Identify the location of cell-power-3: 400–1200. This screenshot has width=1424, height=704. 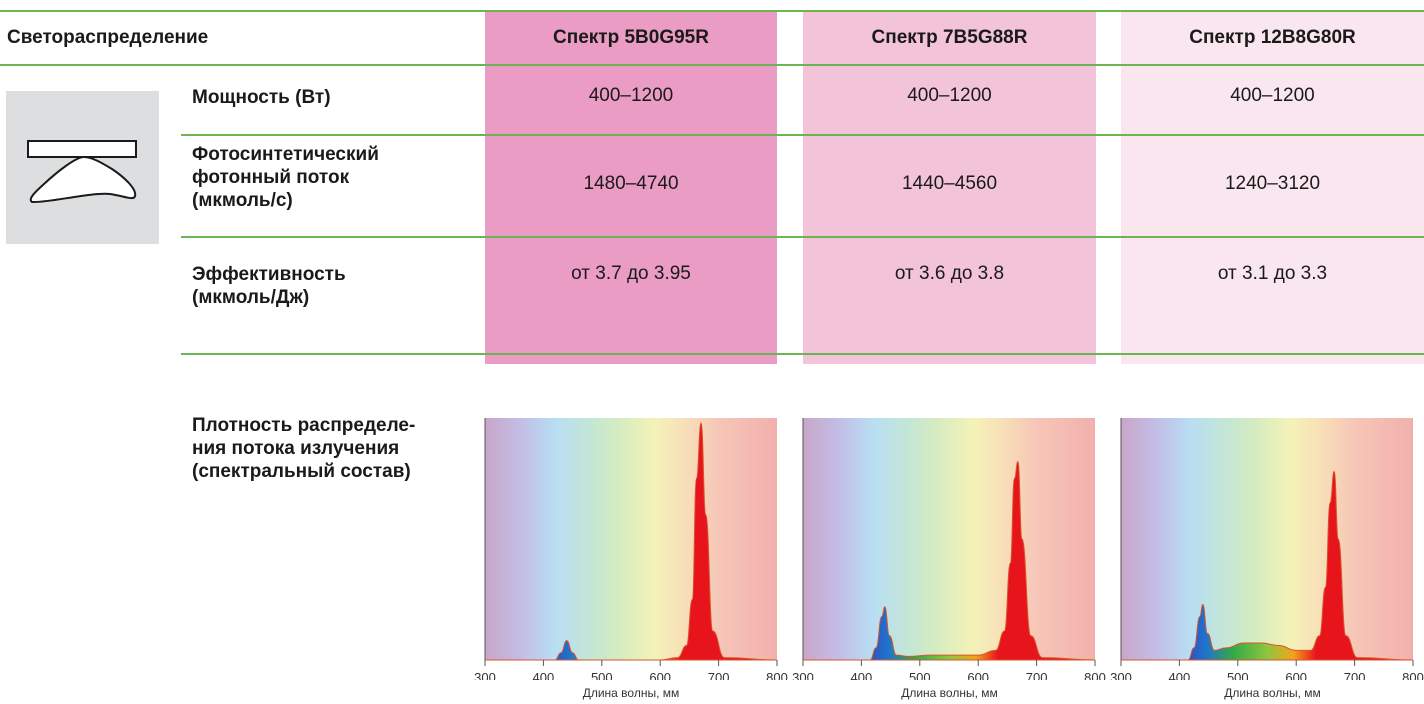
(1272, 95).